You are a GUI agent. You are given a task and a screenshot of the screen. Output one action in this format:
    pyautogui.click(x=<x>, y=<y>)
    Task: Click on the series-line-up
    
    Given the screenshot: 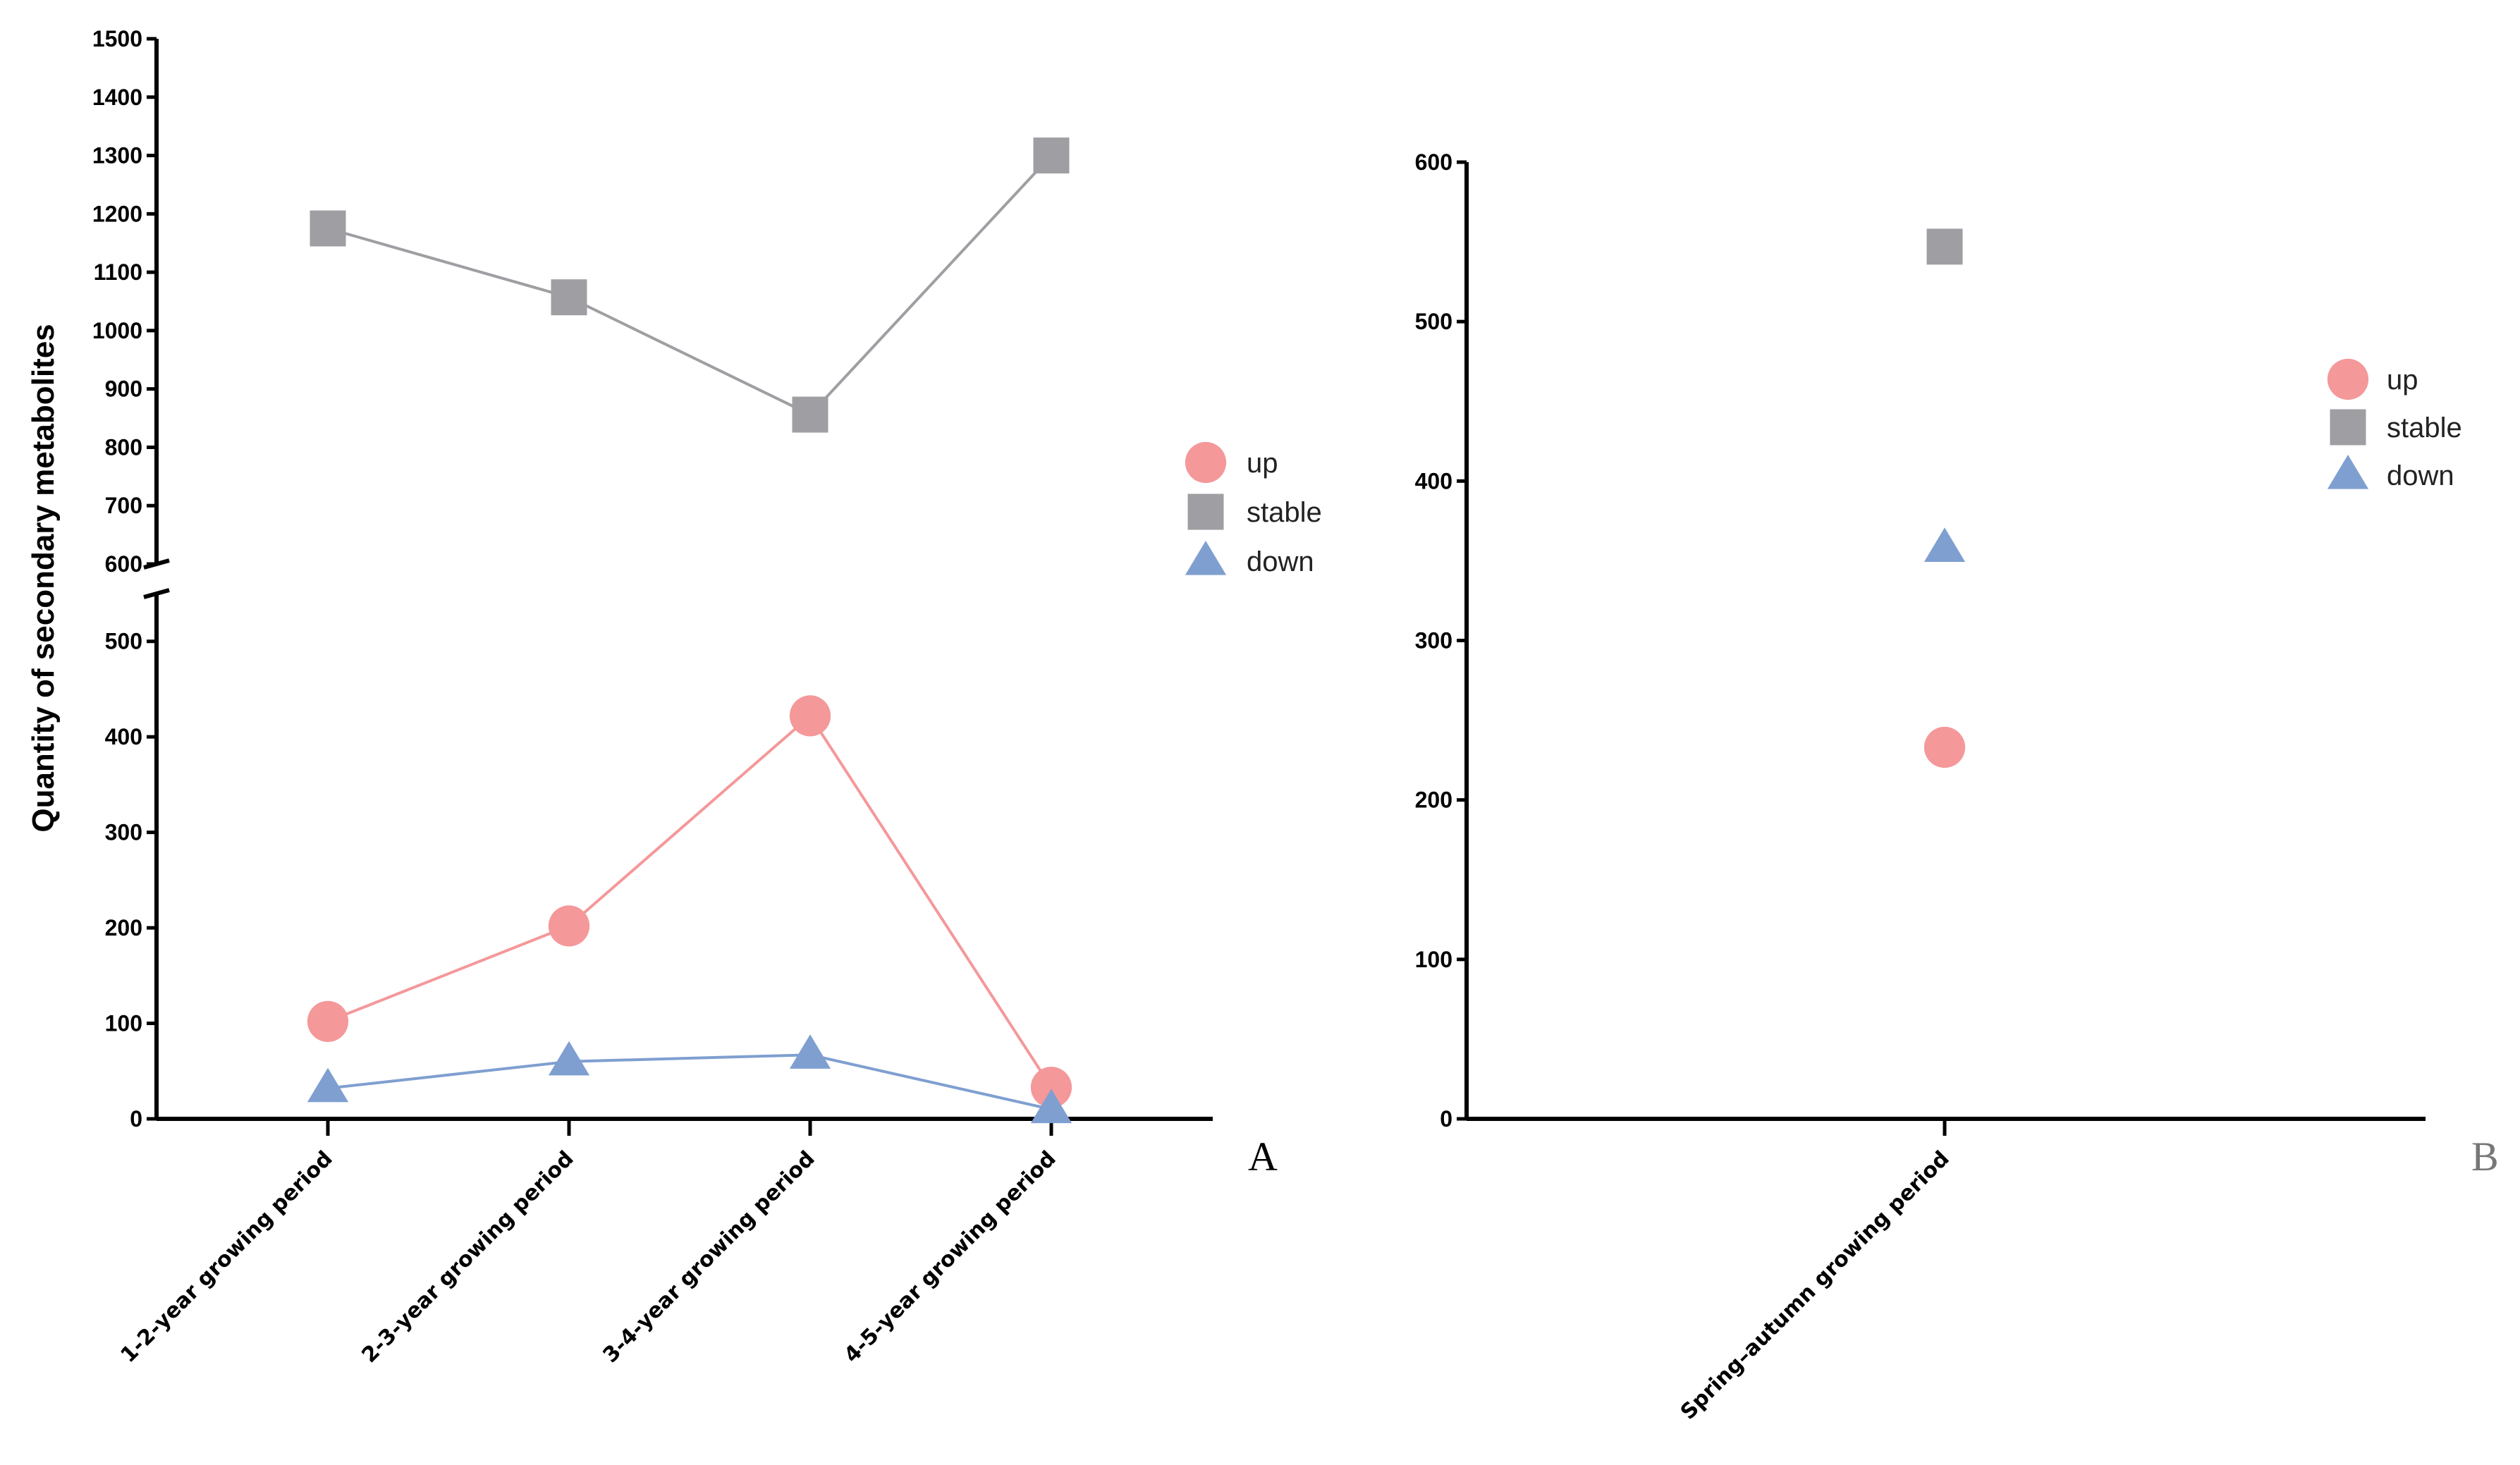 What is the action you would take?
    pyautogui.click(x=690, y=901)
    